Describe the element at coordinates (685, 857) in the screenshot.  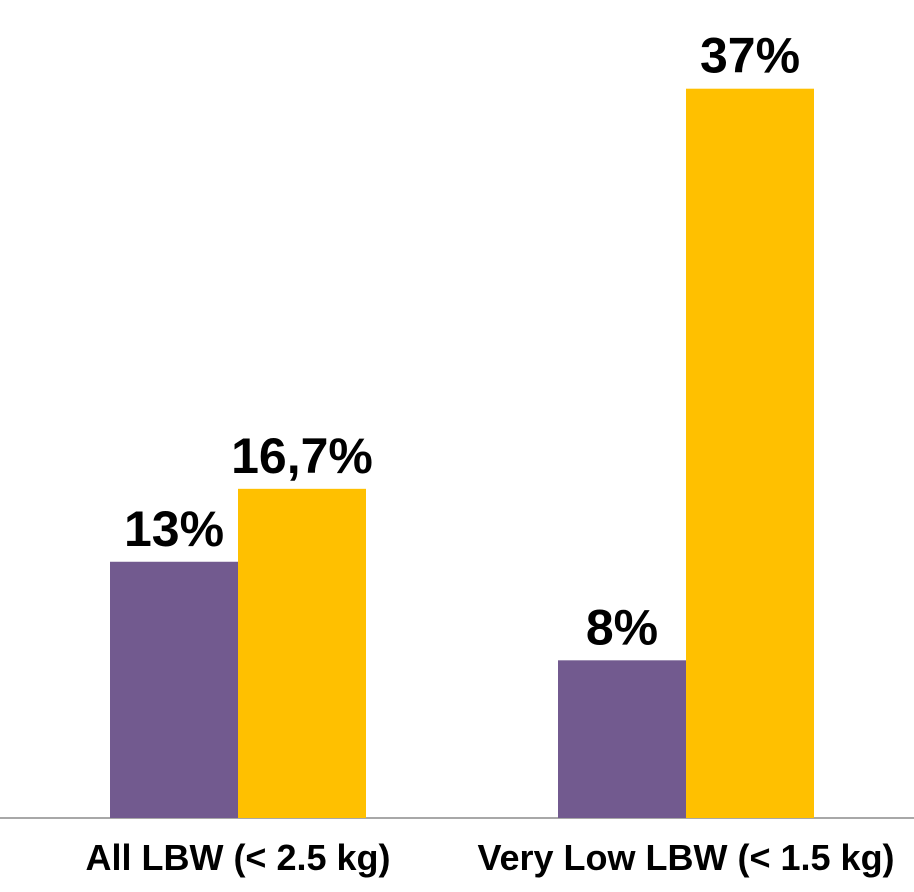
I see `category-label-2: Very Low LBW (< 1.5 kg)` at that location.